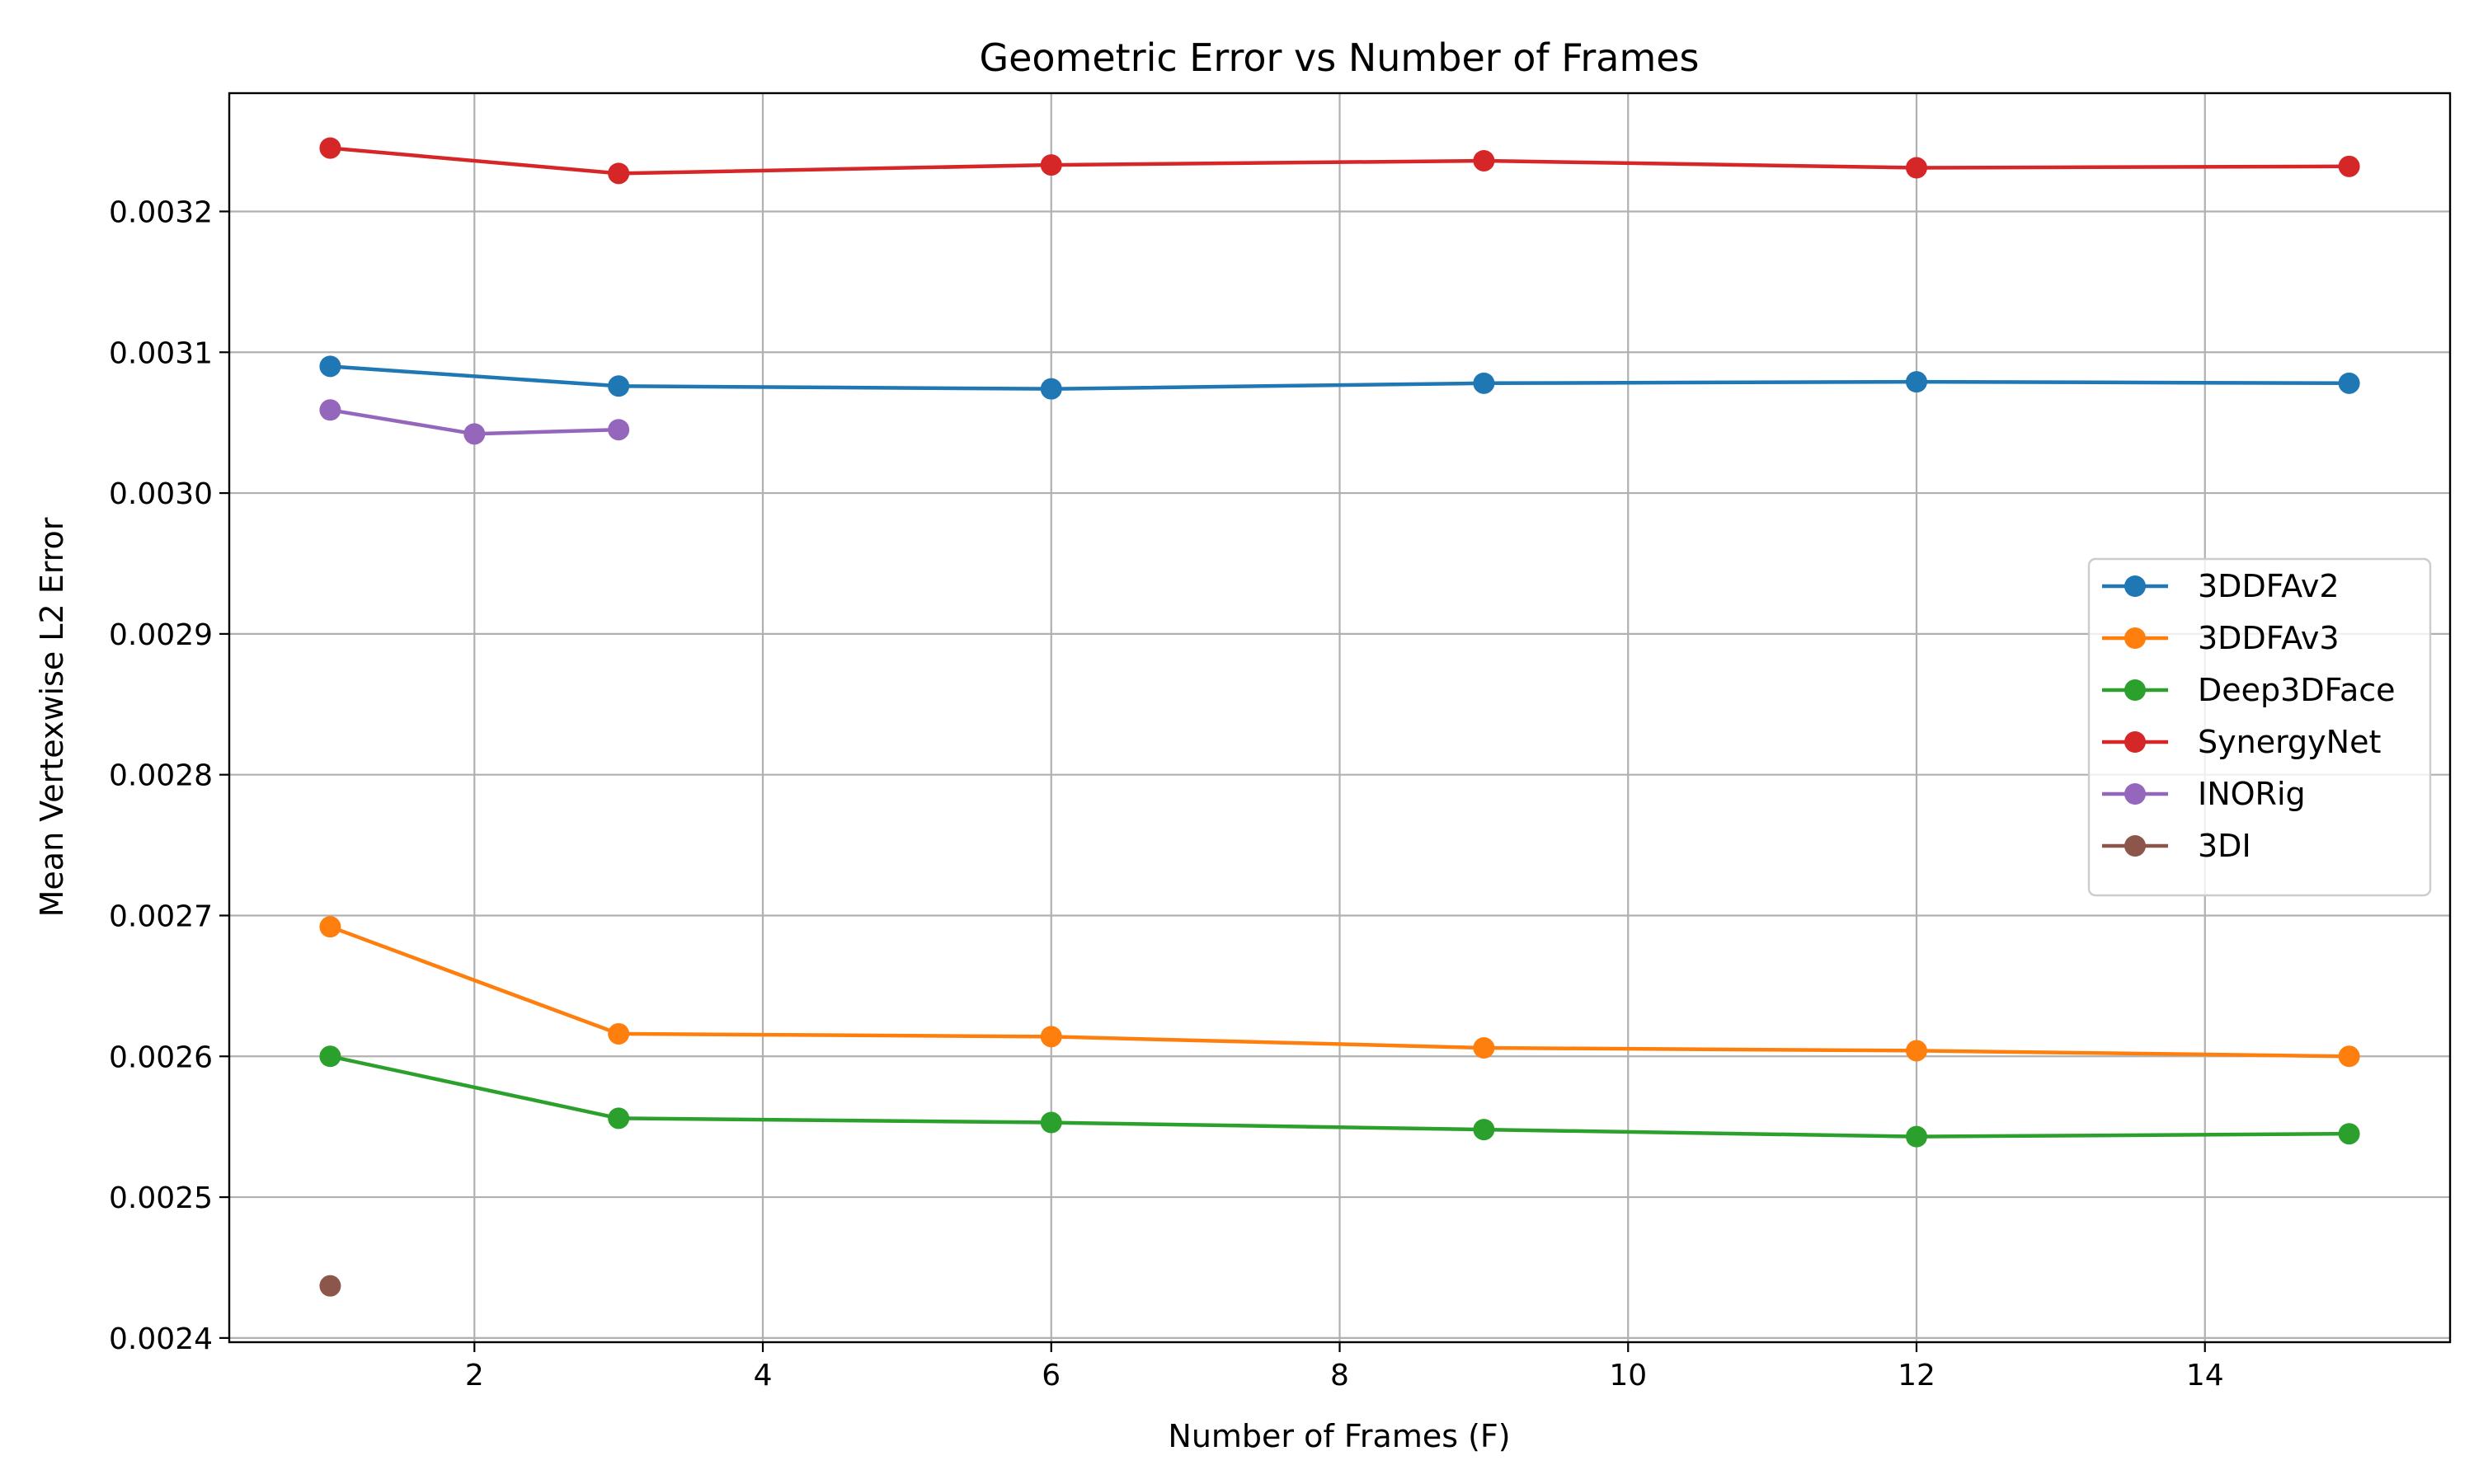  I want to click on chart-title: Geometric Error vs Number of Frames, so click(1339, 58).